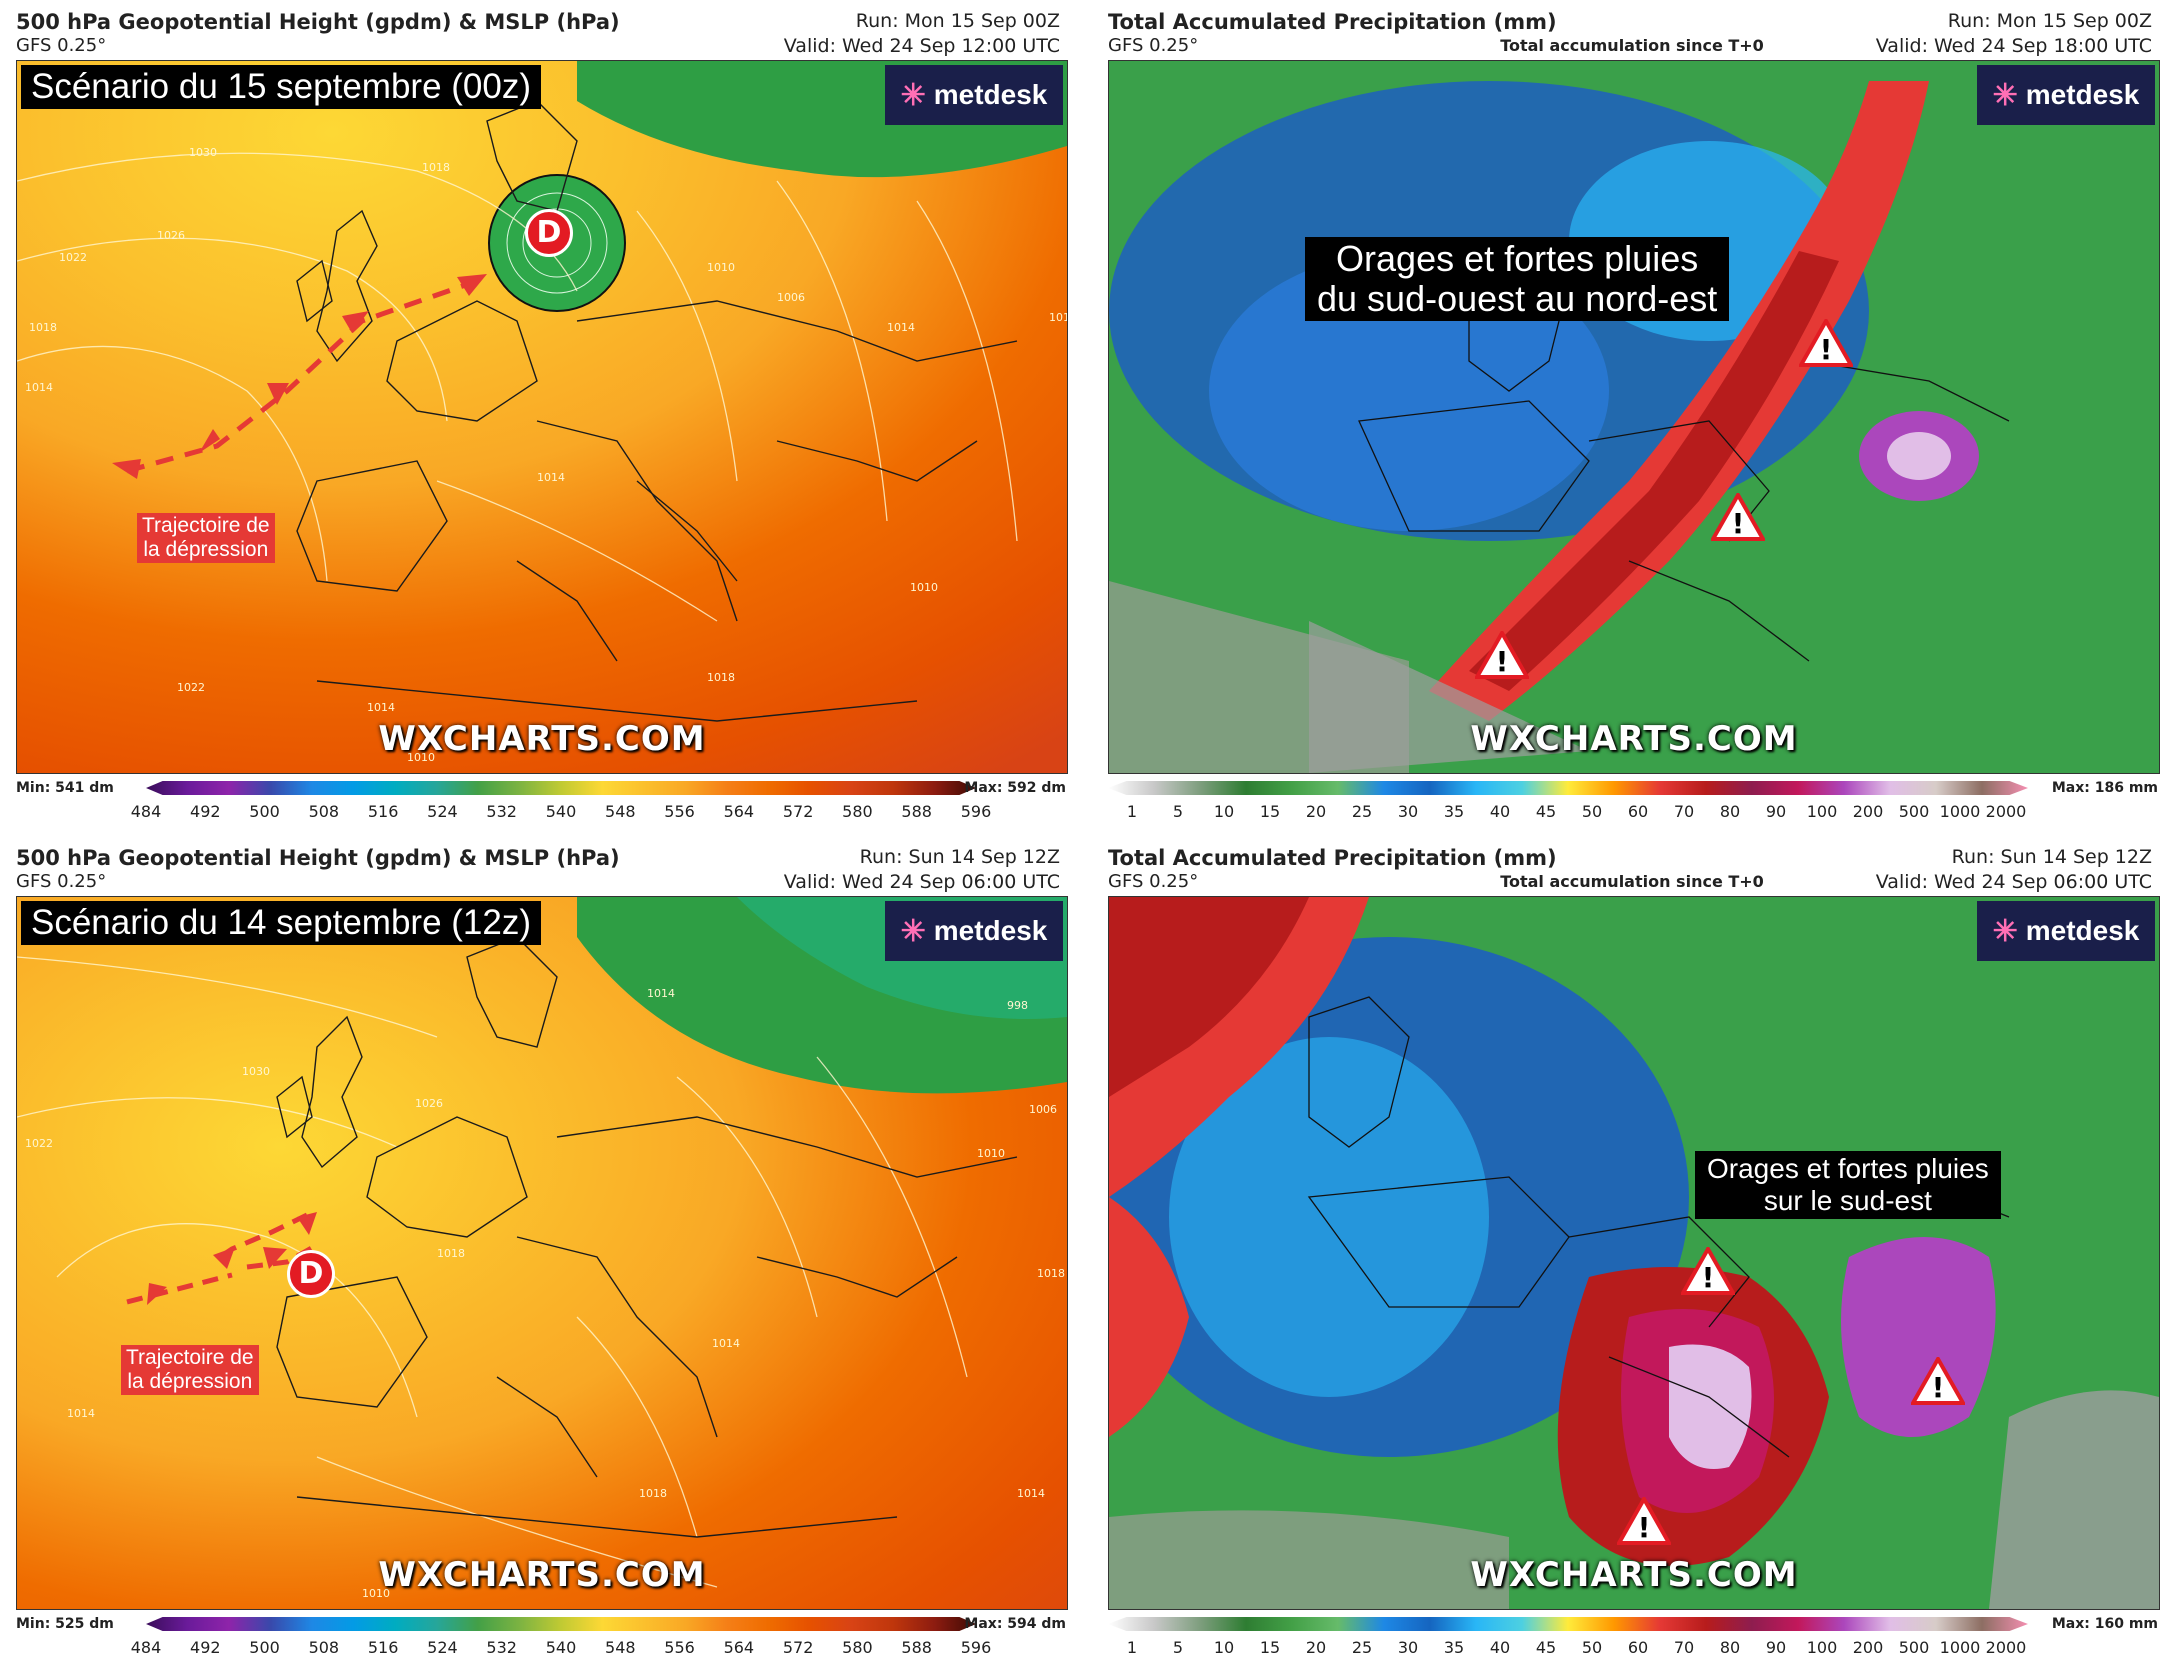 The height and width of the screenshot is (1664, 2178). What do you see at coordinates (1132, 811) in the screenshot?
I see `legend-tick-label: 1` at bounding box center [1132, 811].